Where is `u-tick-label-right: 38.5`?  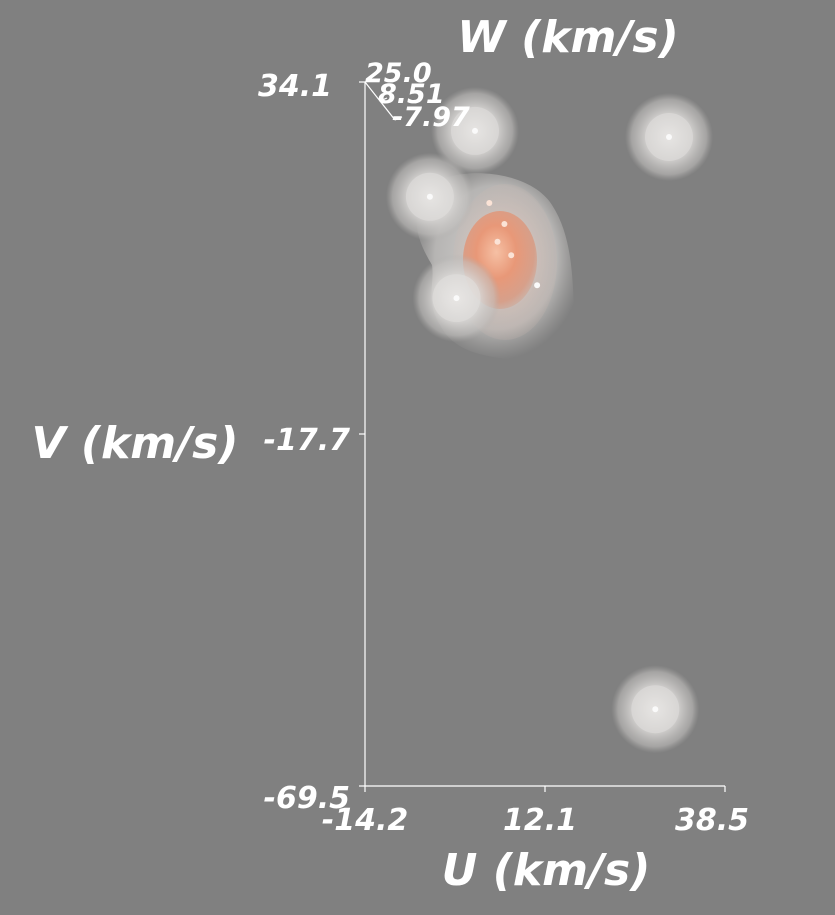 u-tick-label-right: 38.5 is located at coordinates (712, 820).